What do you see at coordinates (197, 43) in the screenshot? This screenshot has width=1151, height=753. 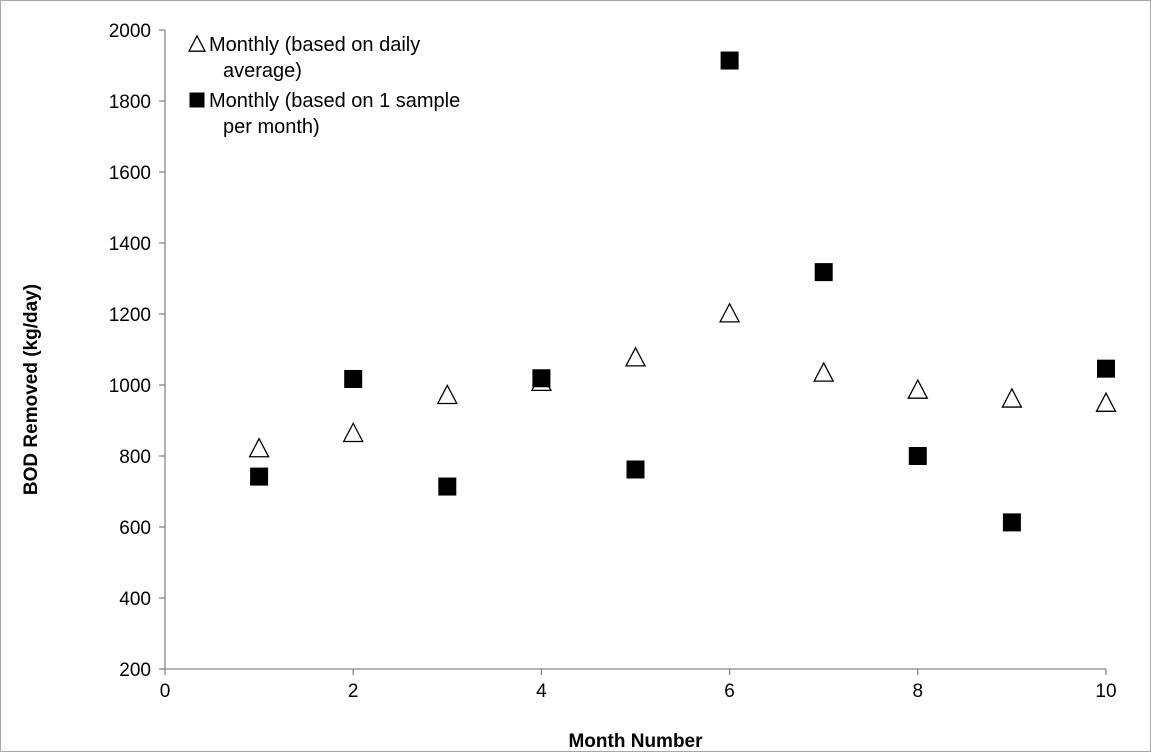 I see `legend-marker-triangle` at bounding box center [197, 43].